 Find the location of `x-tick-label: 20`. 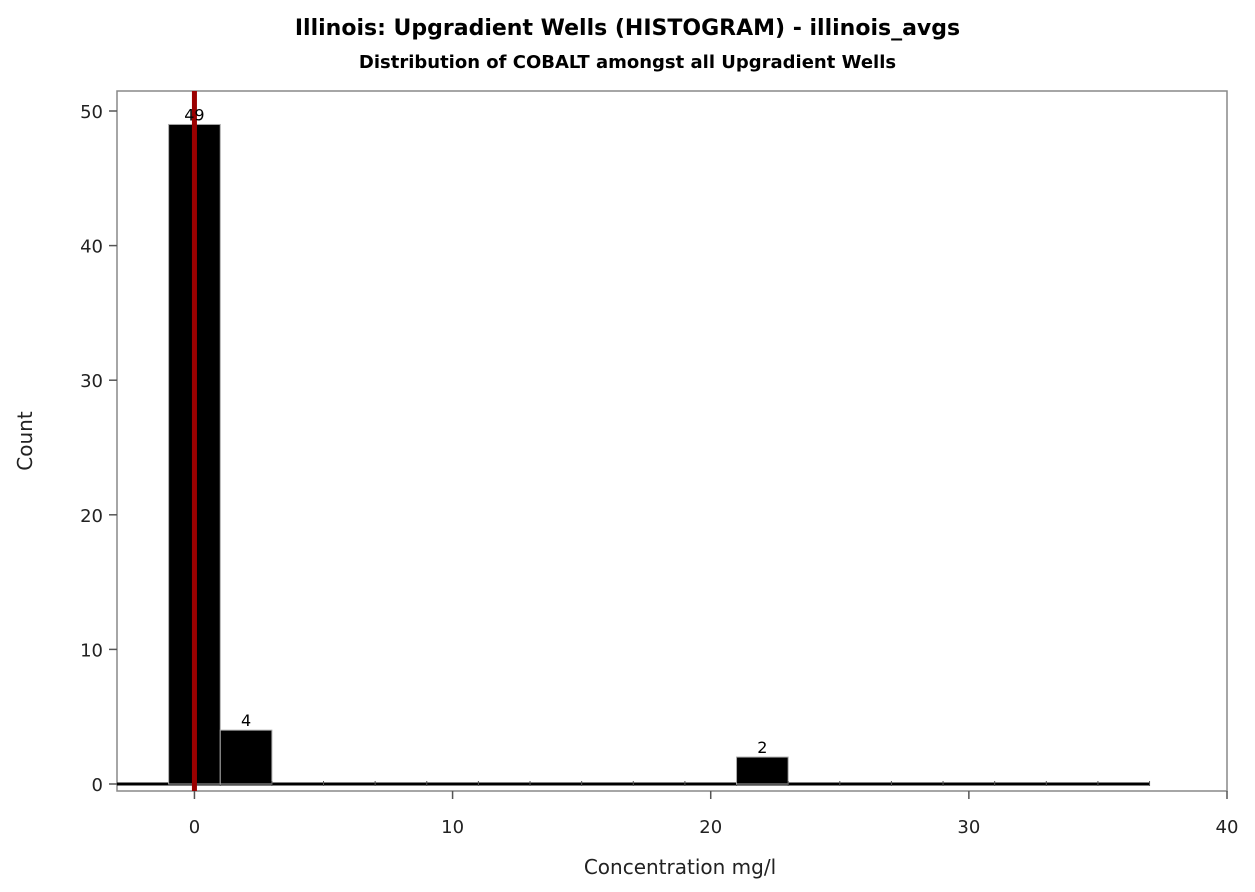

x-tick-label: 20 is located at coordinates (710, 827).